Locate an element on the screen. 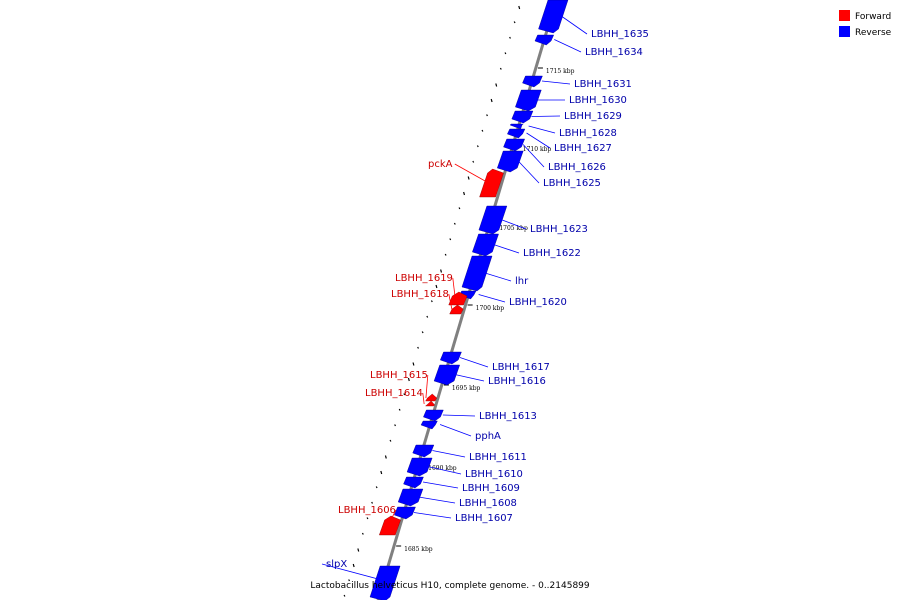 This screenshot has width=900, height=600. gene-pcka: pckA is located at coordinates (466, 178).